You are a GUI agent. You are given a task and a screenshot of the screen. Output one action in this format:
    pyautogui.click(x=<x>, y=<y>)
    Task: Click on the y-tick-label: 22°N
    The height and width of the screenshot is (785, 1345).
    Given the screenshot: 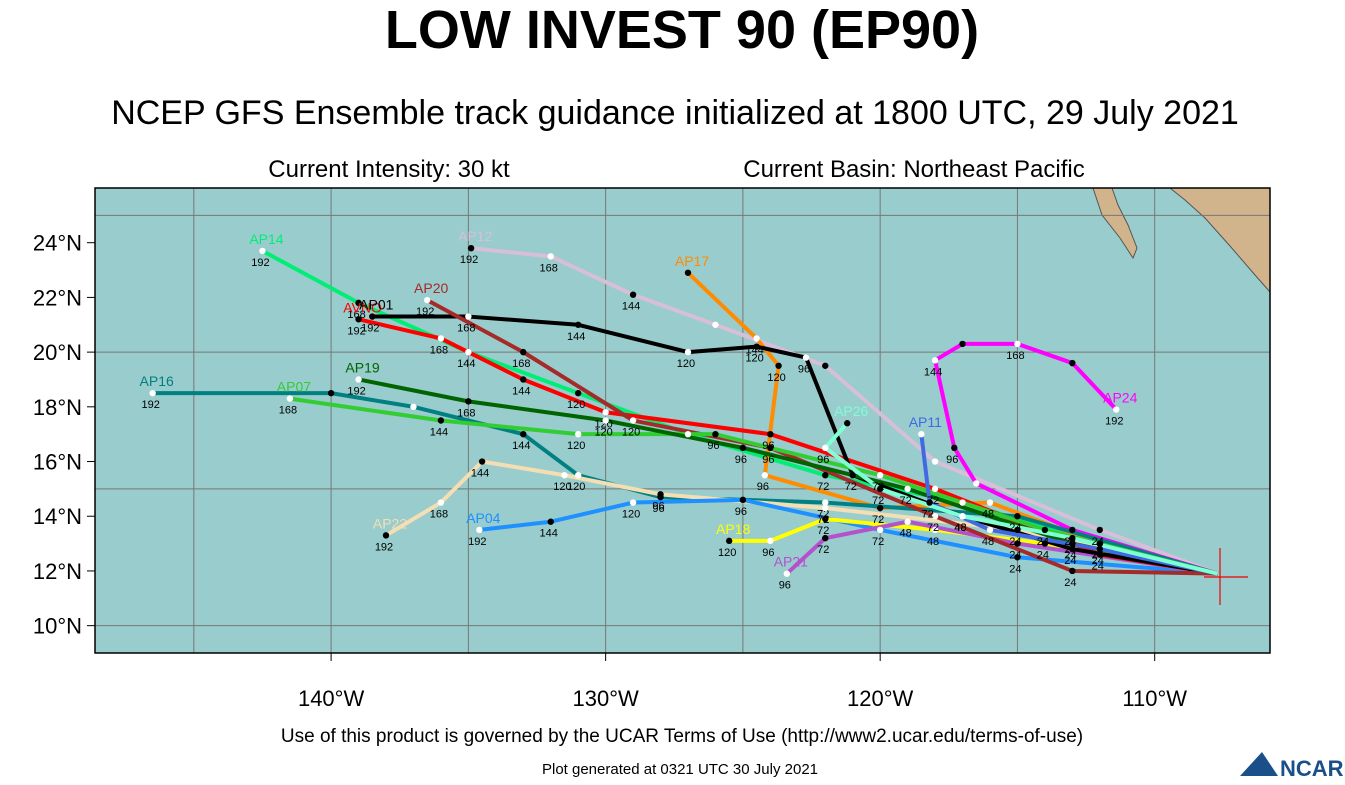 What is the action you would take?
    pyautogui.click(x=57, y=297)
    